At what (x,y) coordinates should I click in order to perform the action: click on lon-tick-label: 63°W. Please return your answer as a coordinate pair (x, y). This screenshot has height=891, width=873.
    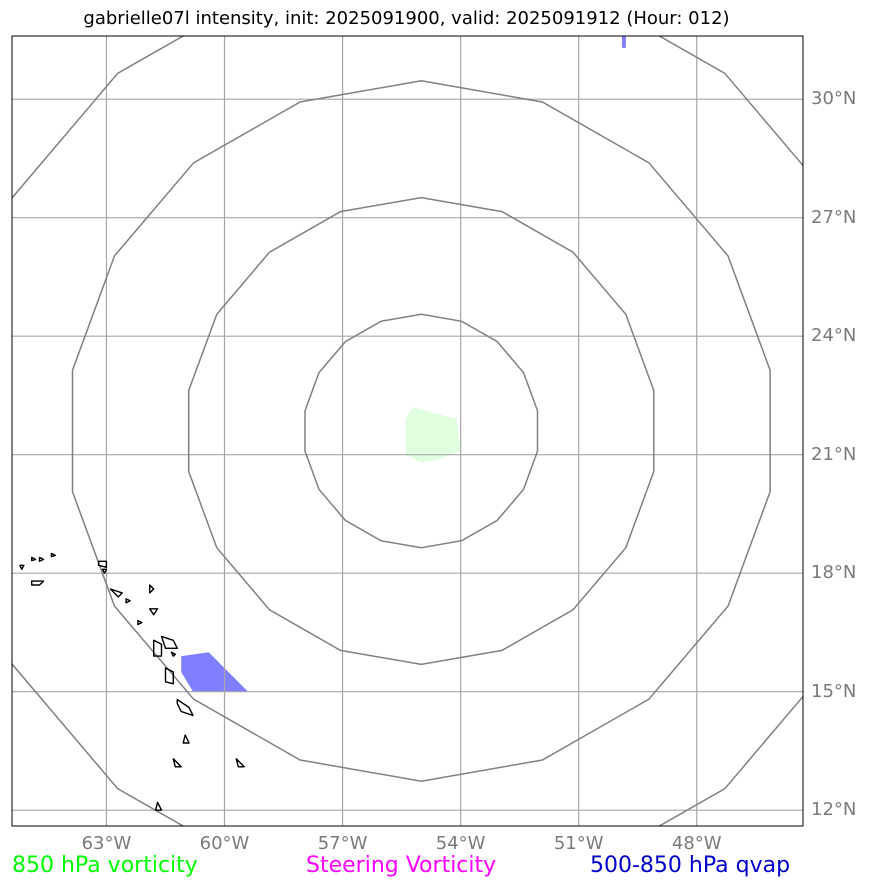
    Looking at the image, I should click on (106, 843).